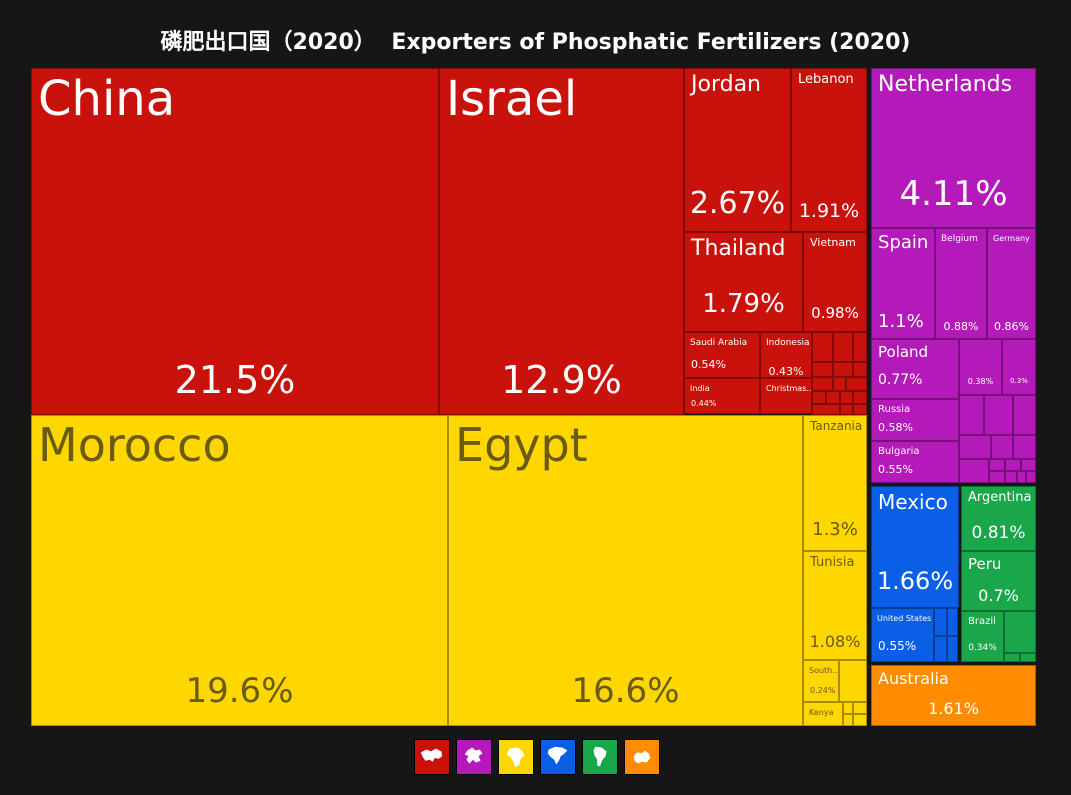  Describe the element at coordinates (708, 364) in the screenshot. I see `tile-value: 0.54%` at that location.